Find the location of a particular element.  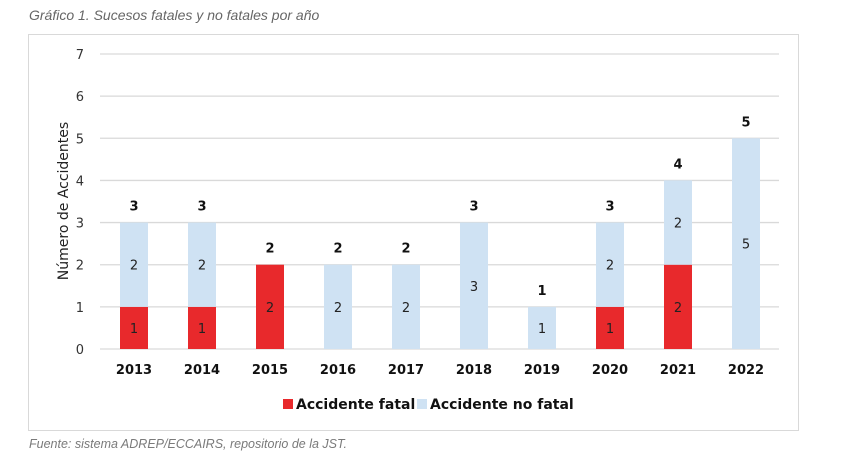

bar-non-fatal-2020 is located at coordinates (610, 264).